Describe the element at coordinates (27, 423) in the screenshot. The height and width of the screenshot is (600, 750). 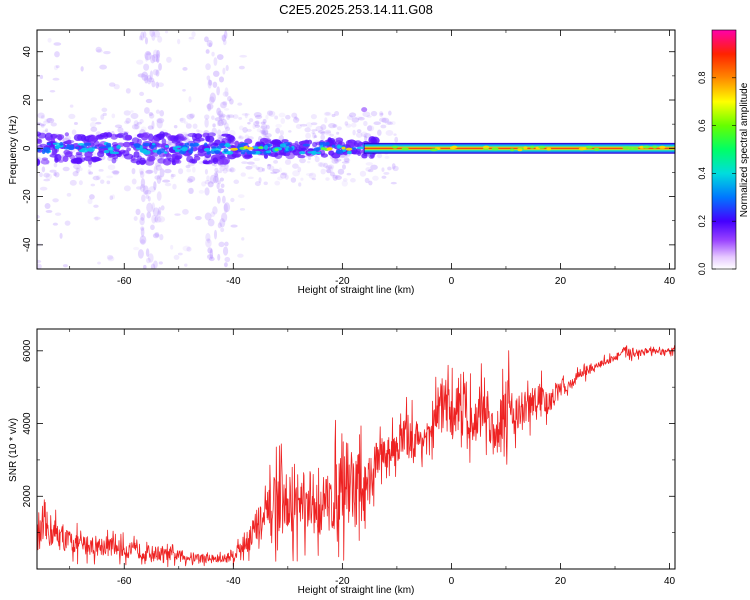
I see `y-tick-label: 4000` at that location.